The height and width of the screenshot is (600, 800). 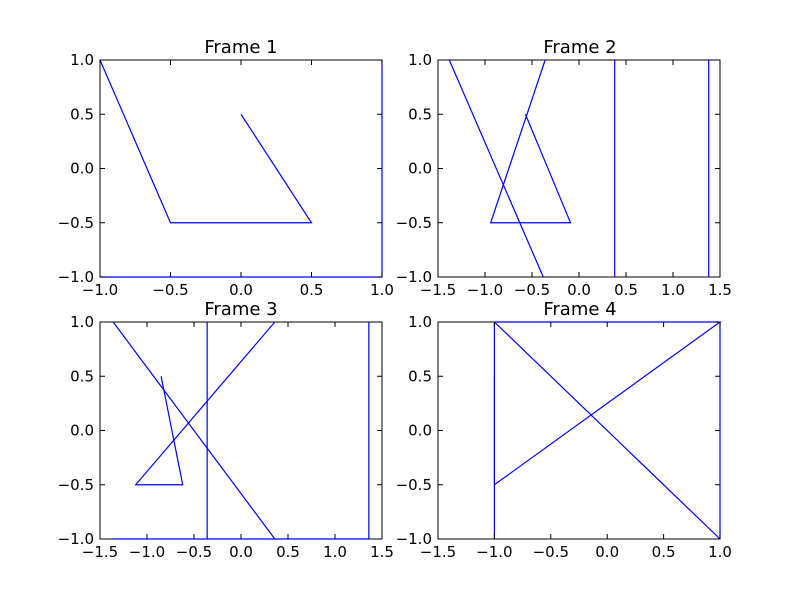 I want to click on panel-title: Frame 2, so click(x=579, y=47).